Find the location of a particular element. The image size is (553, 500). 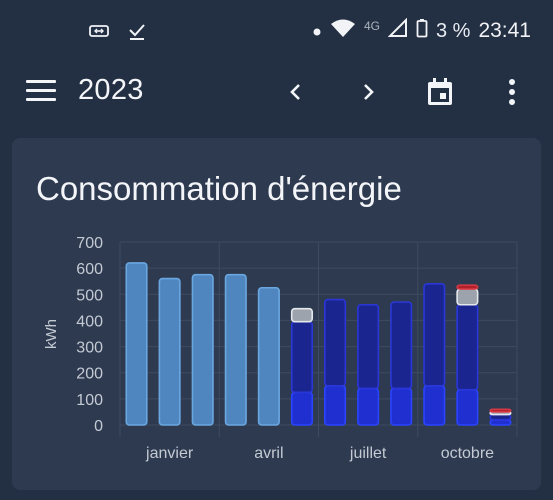

calendar-icon is located at coordinates (440, 92).